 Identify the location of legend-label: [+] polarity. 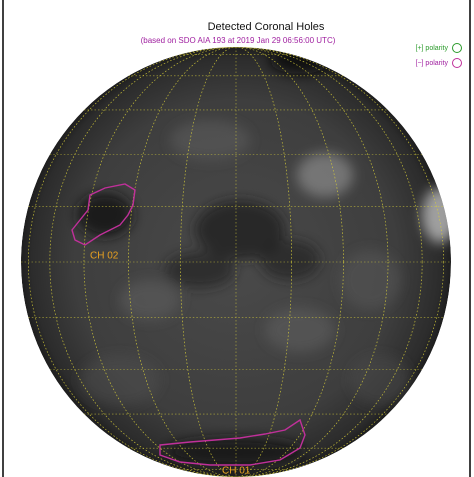
(432, 48).